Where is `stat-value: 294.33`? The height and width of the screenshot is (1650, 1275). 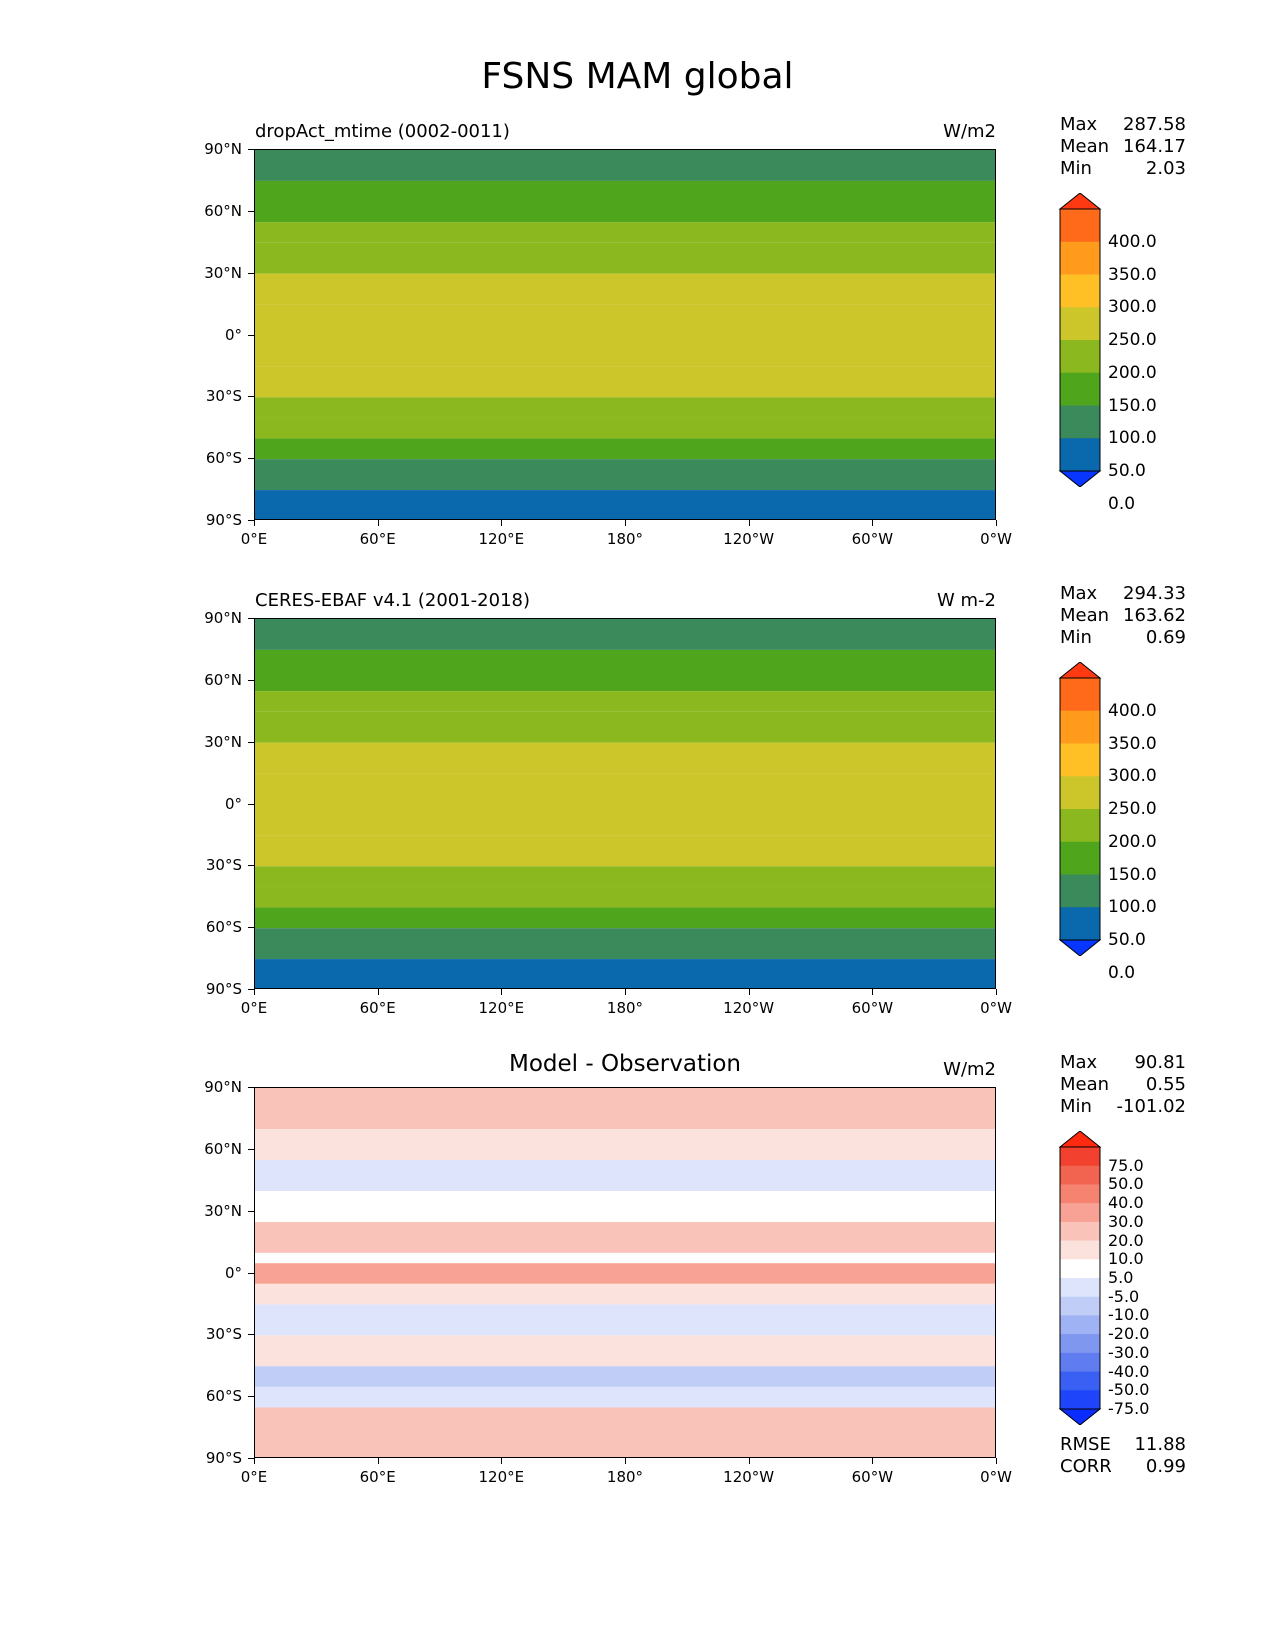 stat-value: 294.33 is located at coordinates (1154, 593).